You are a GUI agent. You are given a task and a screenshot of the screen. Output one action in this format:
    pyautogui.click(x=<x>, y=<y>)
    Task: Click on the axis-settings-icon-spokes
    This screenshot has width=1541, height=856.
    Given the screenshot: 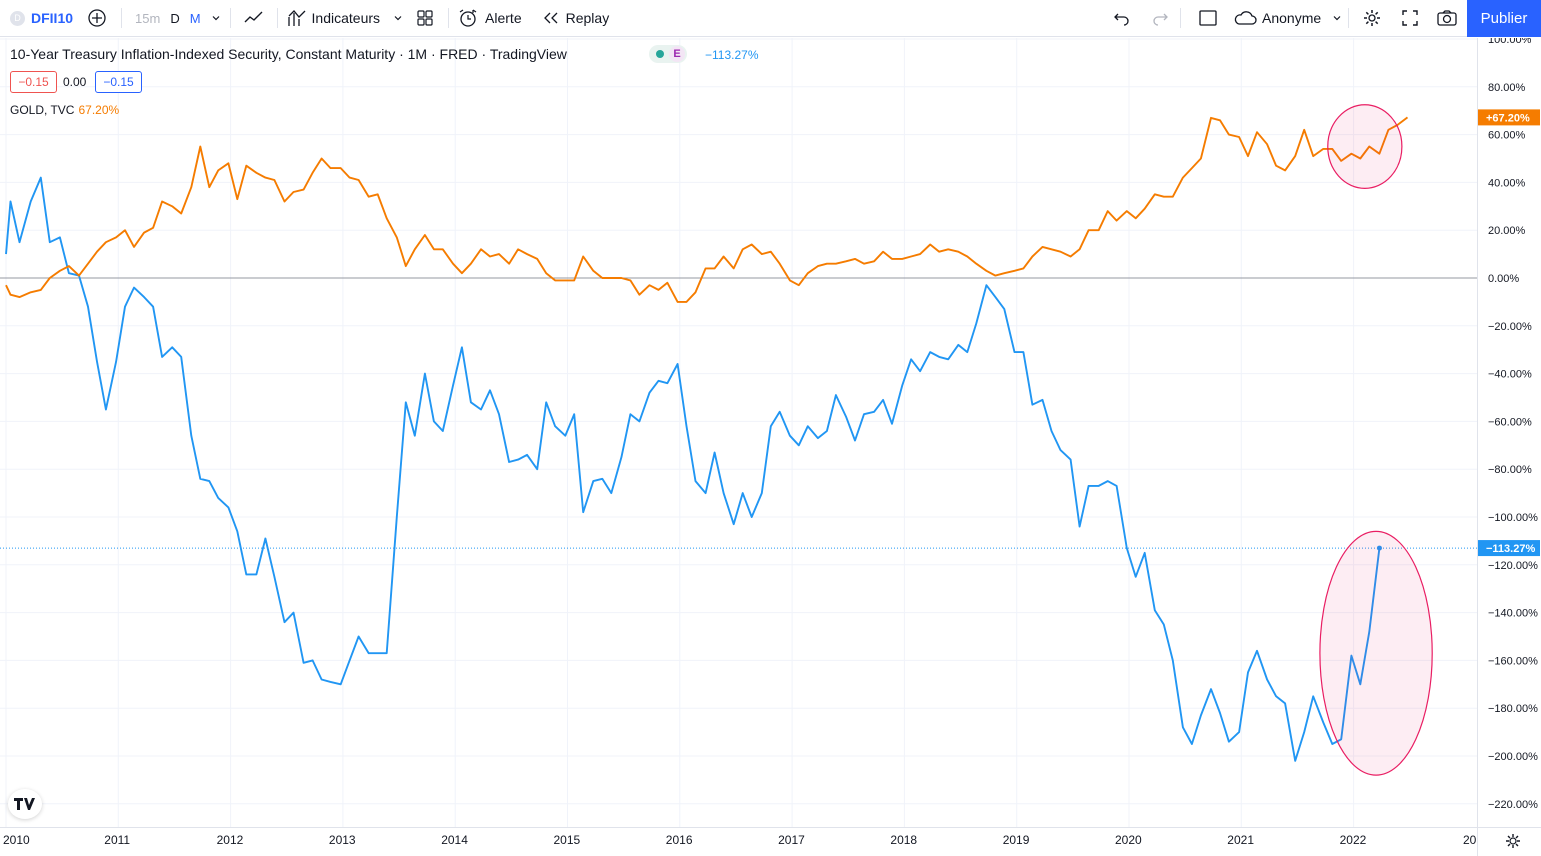 What is the action you would take?
    pyautogui.click(x=1513, y=841)
    